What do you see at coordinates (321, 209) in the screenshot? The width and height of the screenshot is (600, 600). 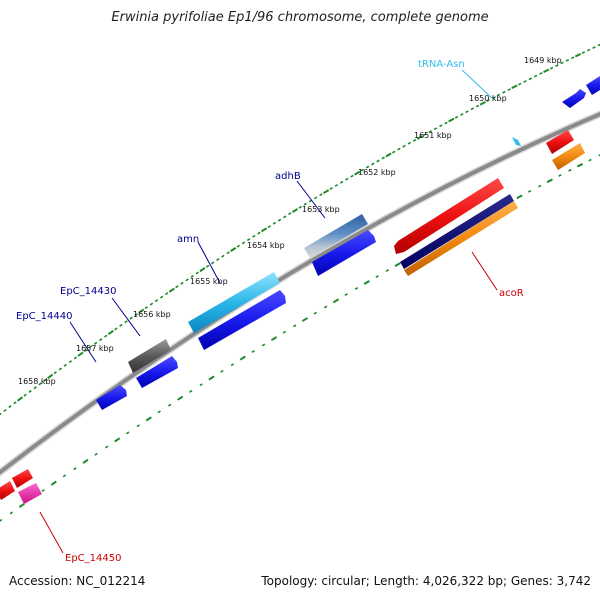 I see `scale-label-1653: 1653 kbp` at bounding box center [321, 209].